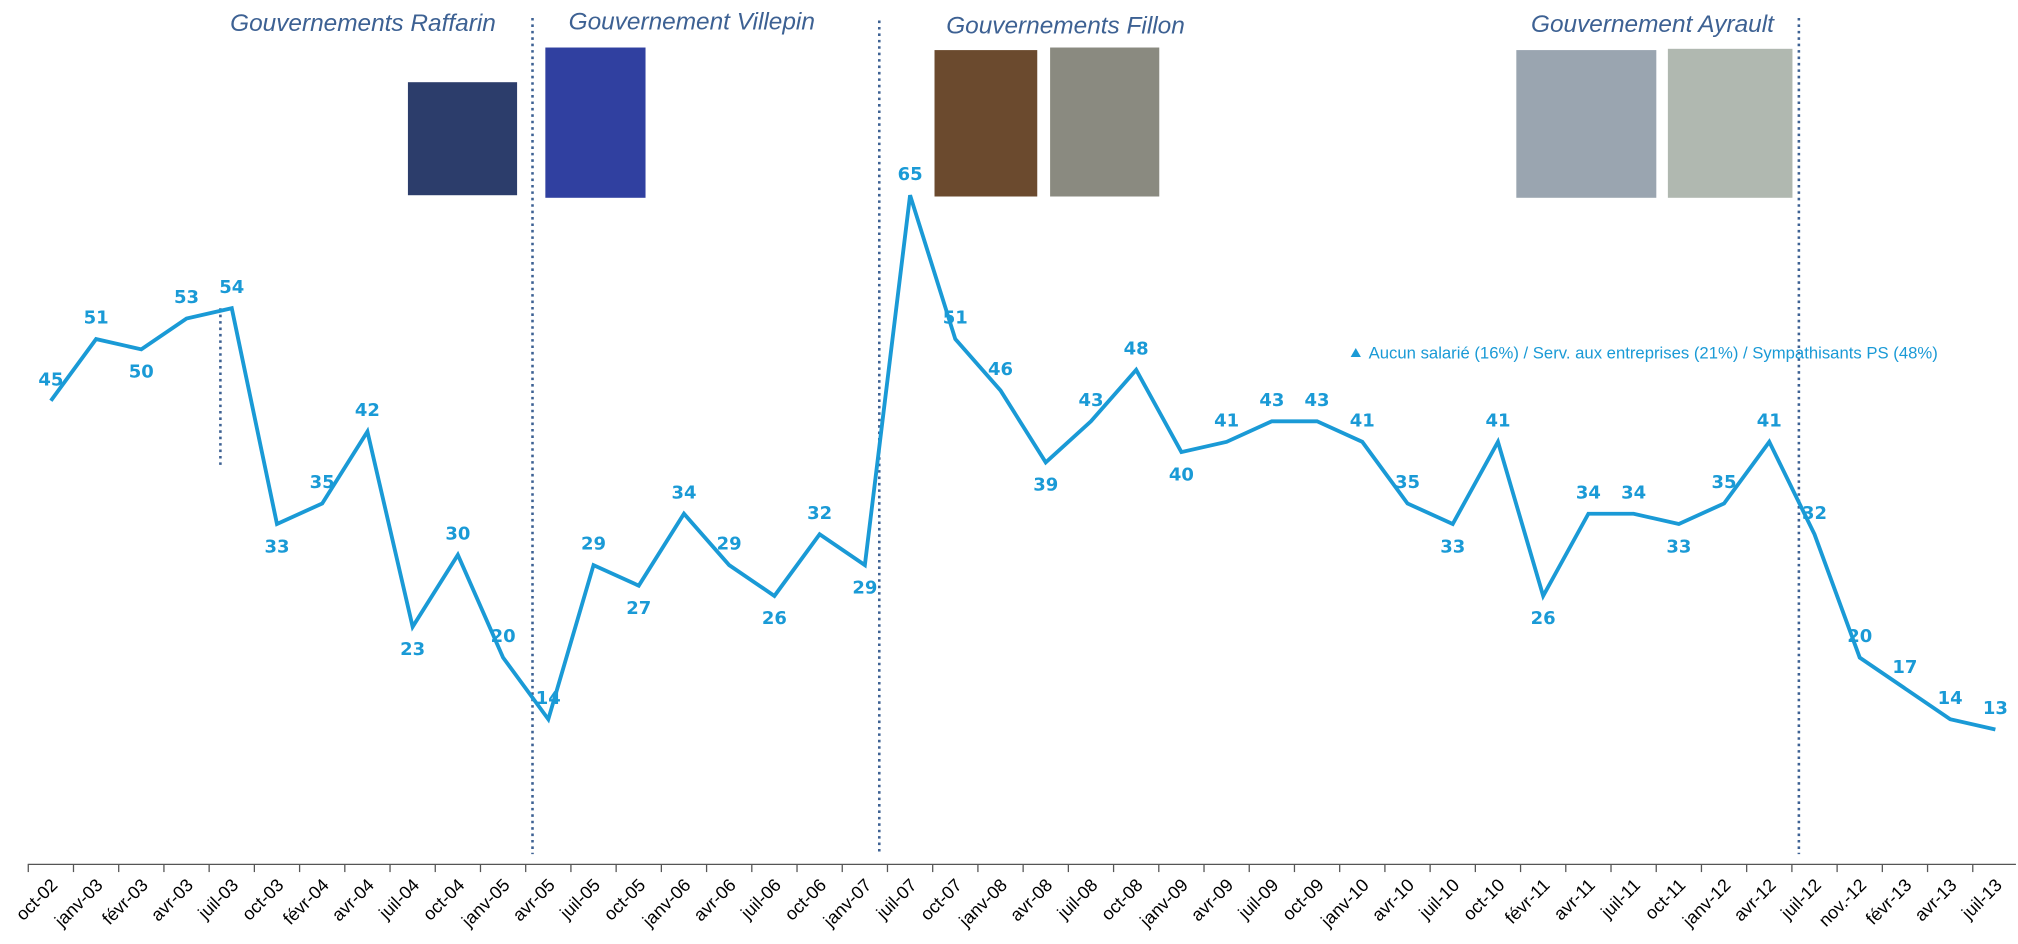 The image size is (2018, 944). Describe the element at coordinates (1355, 353) in the screenshot. I see `legend-marker` at that location.